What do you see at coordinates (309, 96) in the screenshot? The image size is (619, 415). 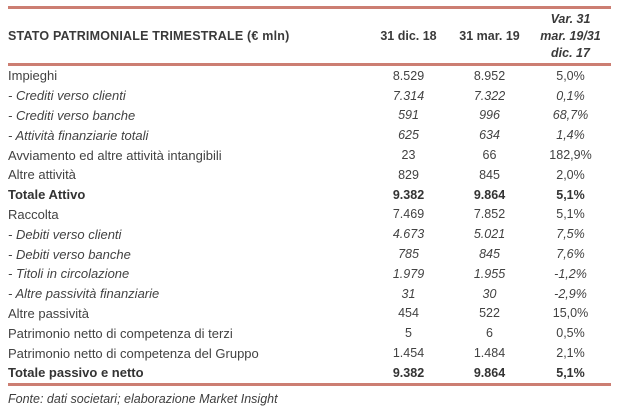 I see `table-row: - Crediti verso clienti 7.314 7.322 0,1%` at bounding box center [309, 96].